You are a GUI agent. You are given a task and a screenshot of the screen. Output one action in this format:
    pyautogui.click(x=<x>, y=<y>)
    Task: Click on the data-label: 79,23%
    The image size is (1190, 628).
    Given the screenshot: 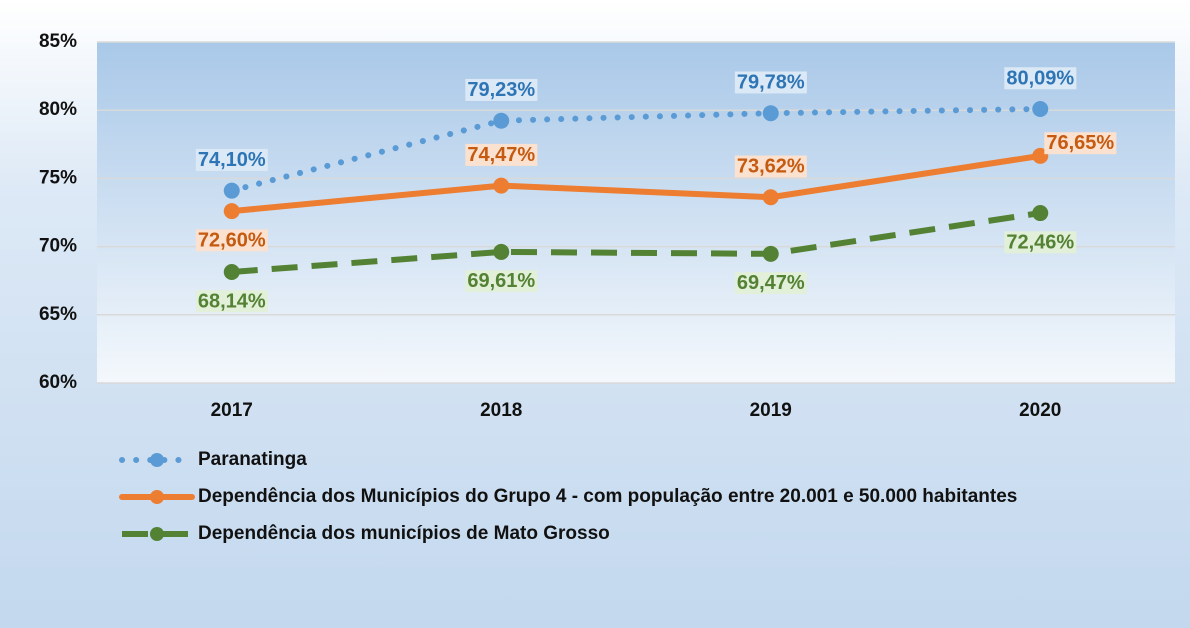 What is the action you would take?
    pyautogui.click(x=501, y=90)
    